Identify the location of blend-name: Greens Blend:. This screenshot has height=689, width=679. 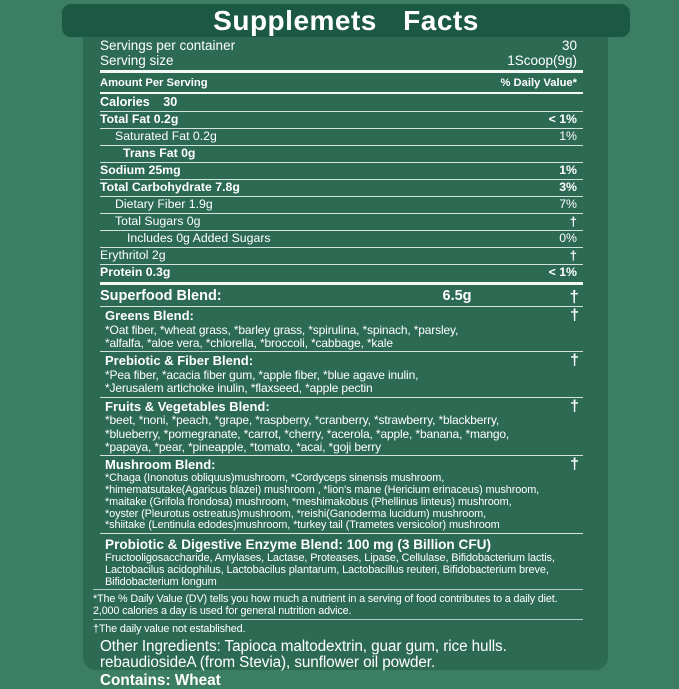
(149, 315).